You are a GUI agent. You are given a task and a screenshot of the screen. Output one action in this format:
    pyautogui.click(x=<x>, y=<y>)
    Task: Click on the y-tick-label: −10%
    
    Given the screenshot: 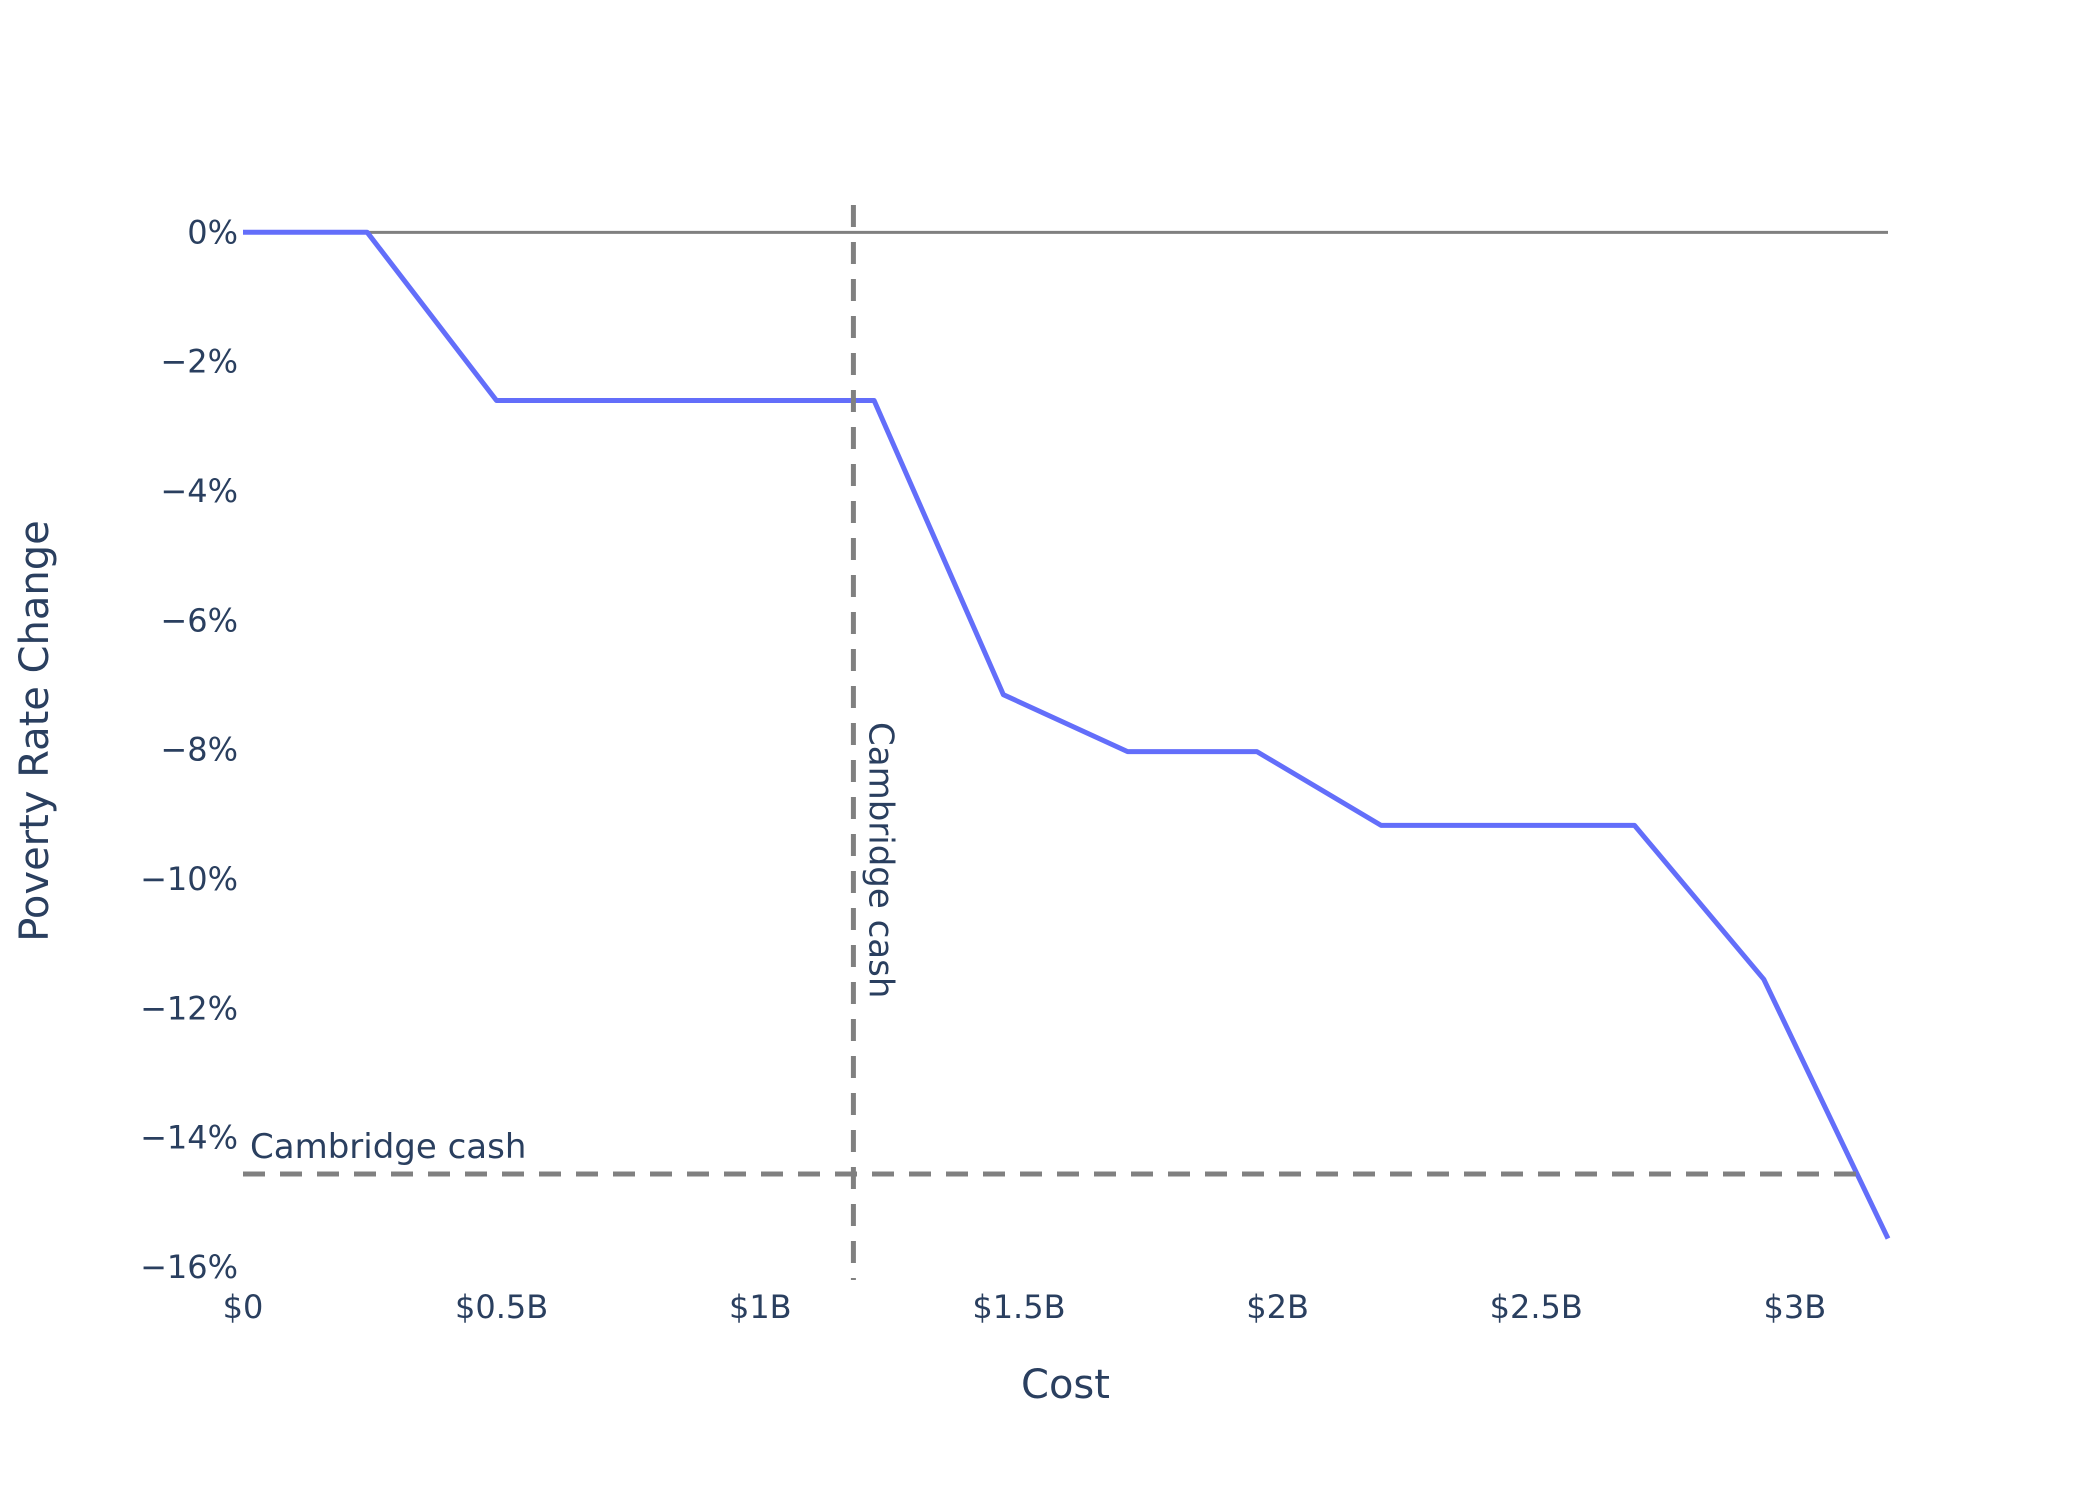 What is the action you would take?
    pyautogui.click(x=189, y=879)
    